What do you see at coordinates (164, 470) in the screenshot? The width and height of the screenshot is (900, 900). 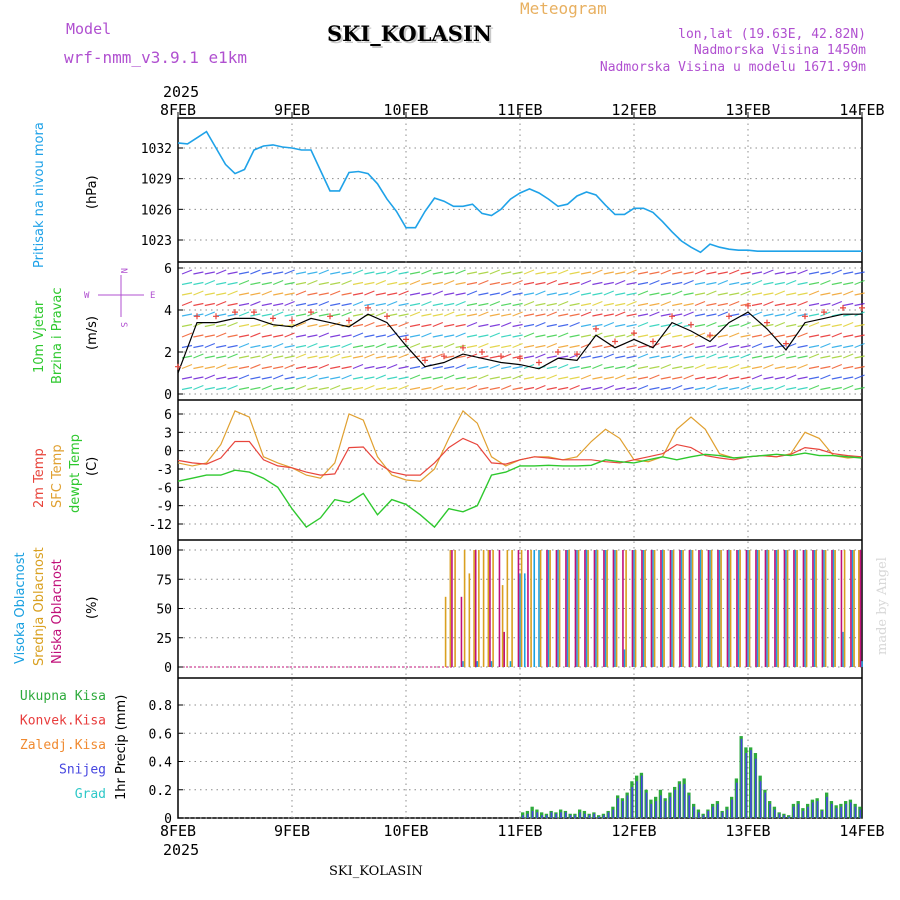 I see `y-tick-label: -3` at bounding box center [164, 470].